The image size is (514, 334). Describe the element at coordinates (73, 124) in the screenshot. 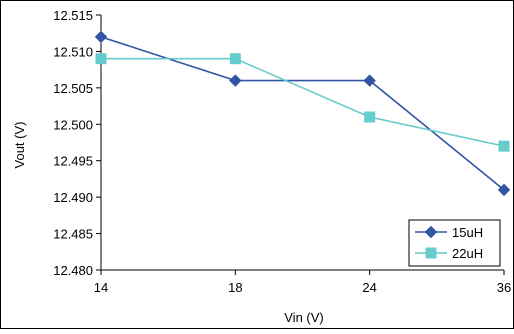

I see `y-tick-label: 12.500` at that location.